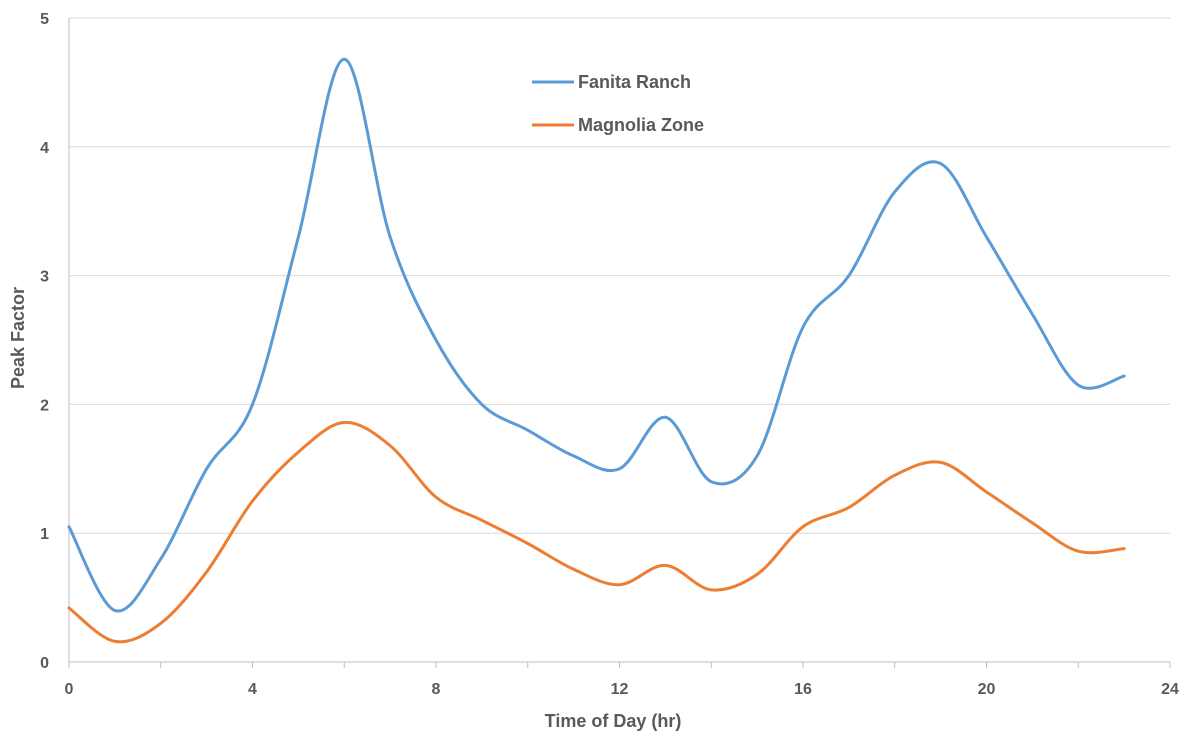 The image size is (1186, 734). Describe the element at coordinates (44, 19) in the screenshot. I see `y-tick-label: 5` at that location.